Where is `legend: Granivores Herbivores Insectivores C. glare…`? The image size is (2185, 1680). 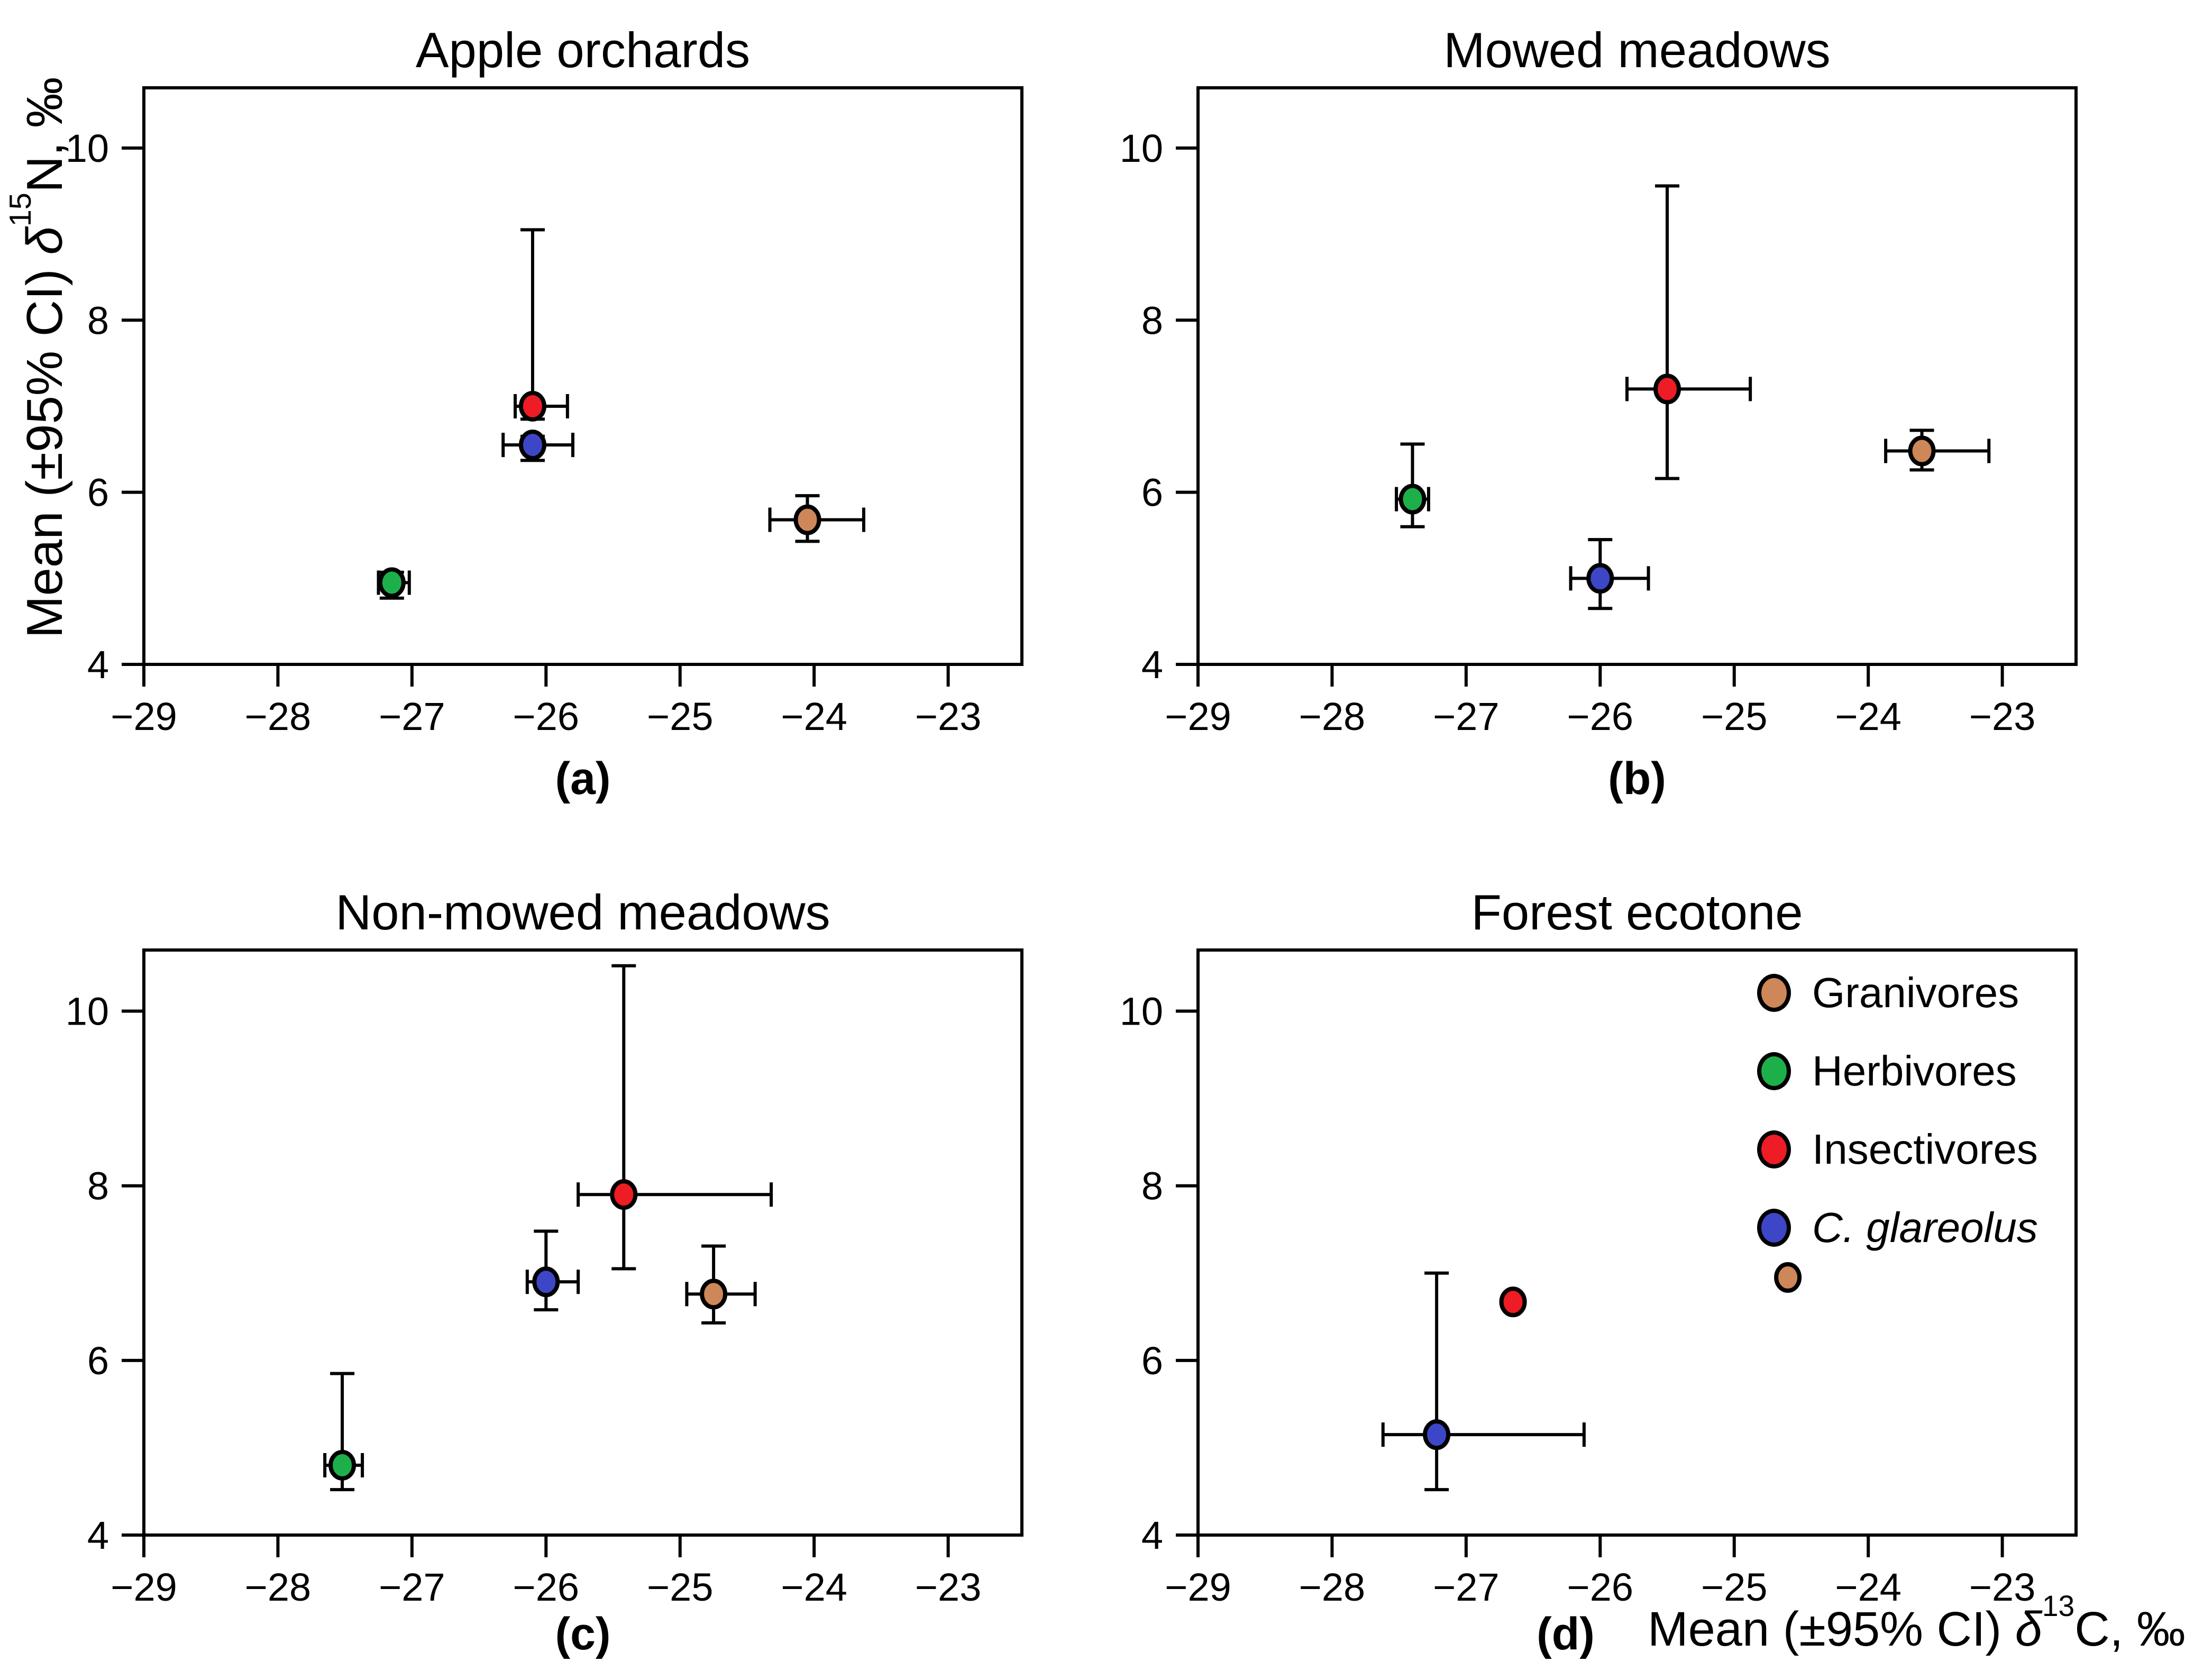 legend: Granivores Herbivores Insectivores C. glare… is located at coordinates (1897, 1110).